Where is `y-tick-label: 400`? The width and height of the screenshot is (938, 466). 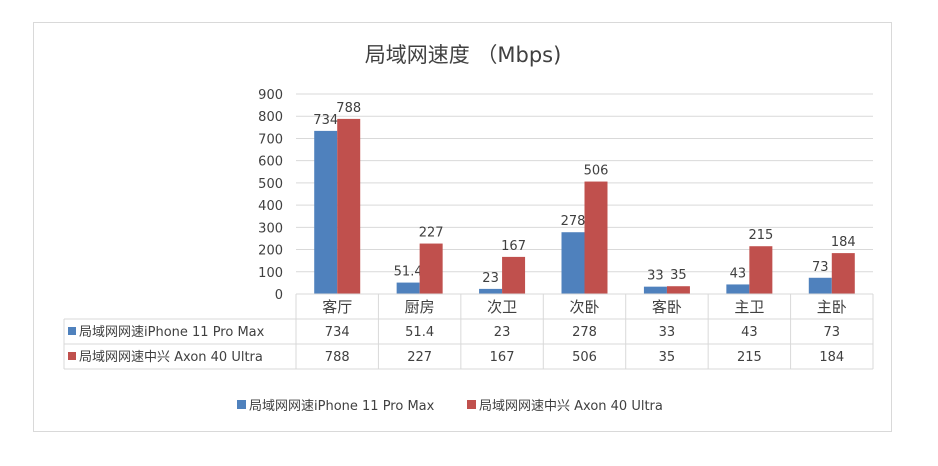 y-tick-label: 400 is located at coordinates (270, 206).